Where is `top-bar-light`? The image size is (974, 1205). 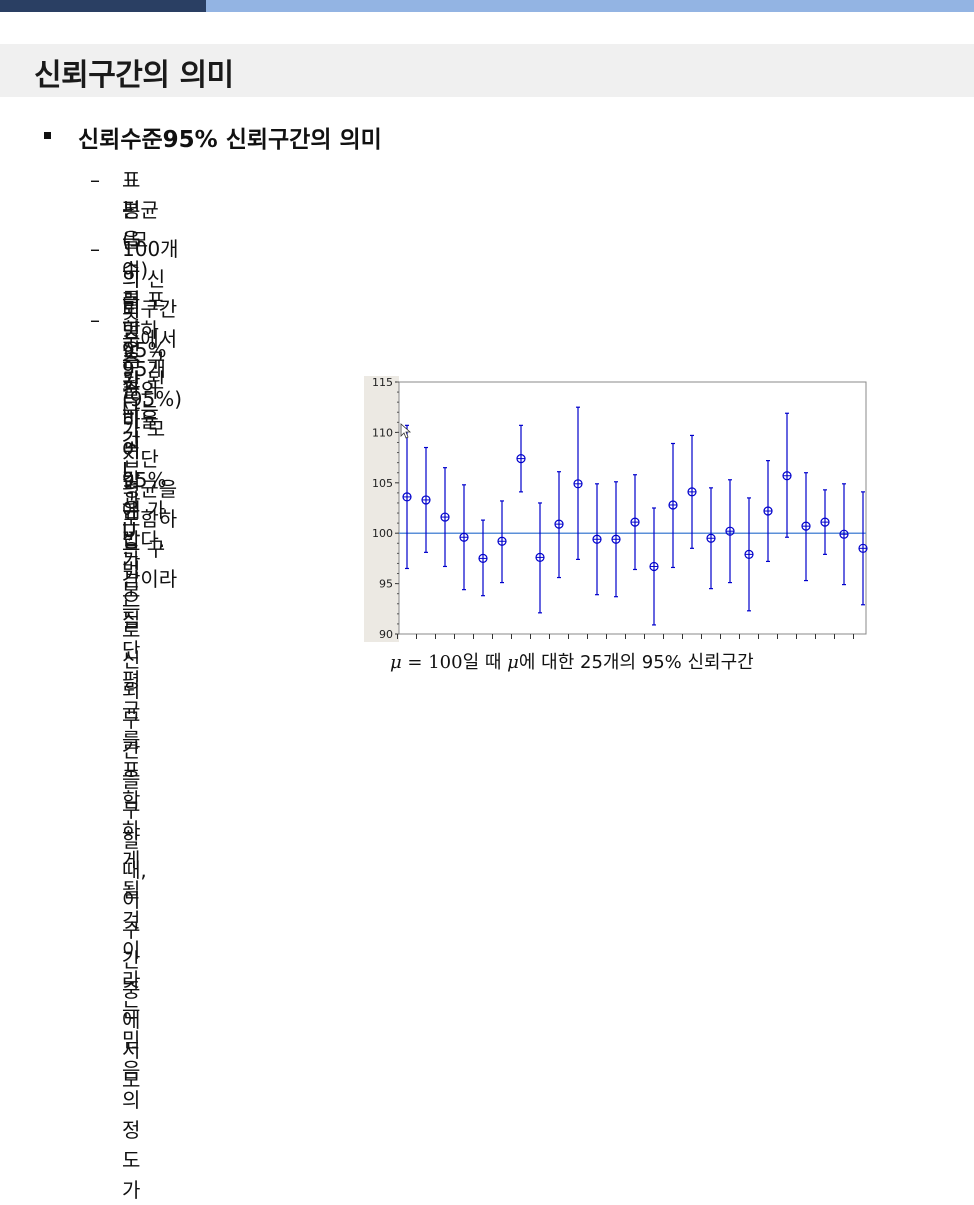 top-bar-light is located at coordinates (590, 6).